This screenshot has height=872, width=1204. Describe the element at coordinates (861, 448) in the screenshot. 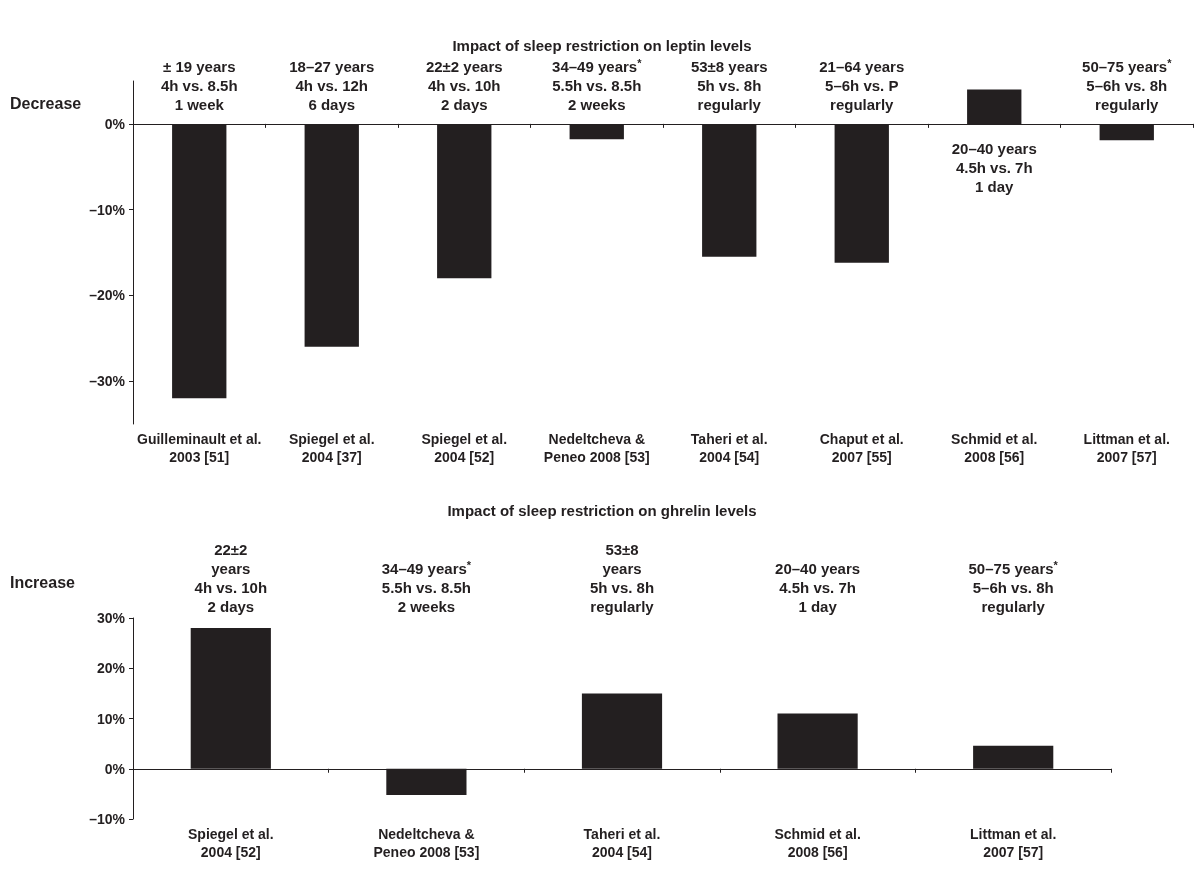

I see `x-tick-label: Chaput et al. 2007 [55]` at that location.